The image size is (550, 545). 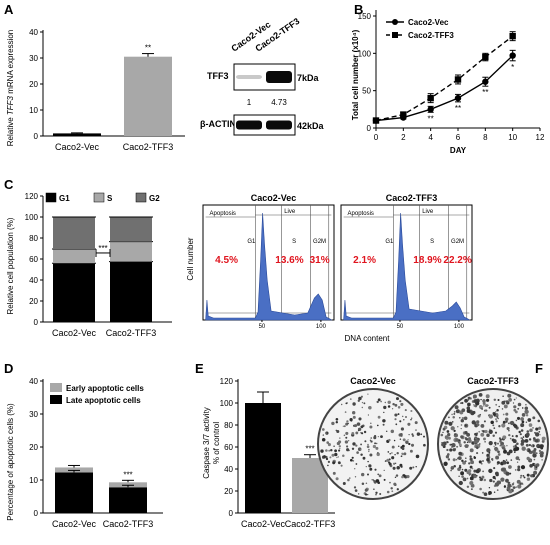 I want to click on panel-c-ytick-label: 60, so click(x=33, y=259).